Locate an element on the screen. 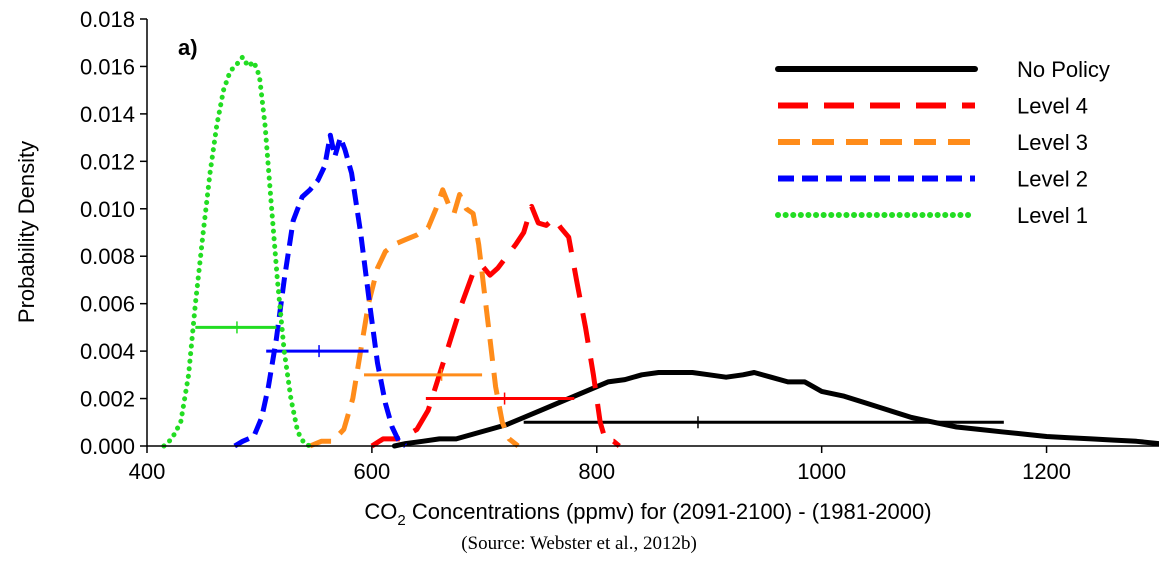 This screenshot has height=571, width=1159. x-tick-label: 600 is located at coordinates (372, 471).